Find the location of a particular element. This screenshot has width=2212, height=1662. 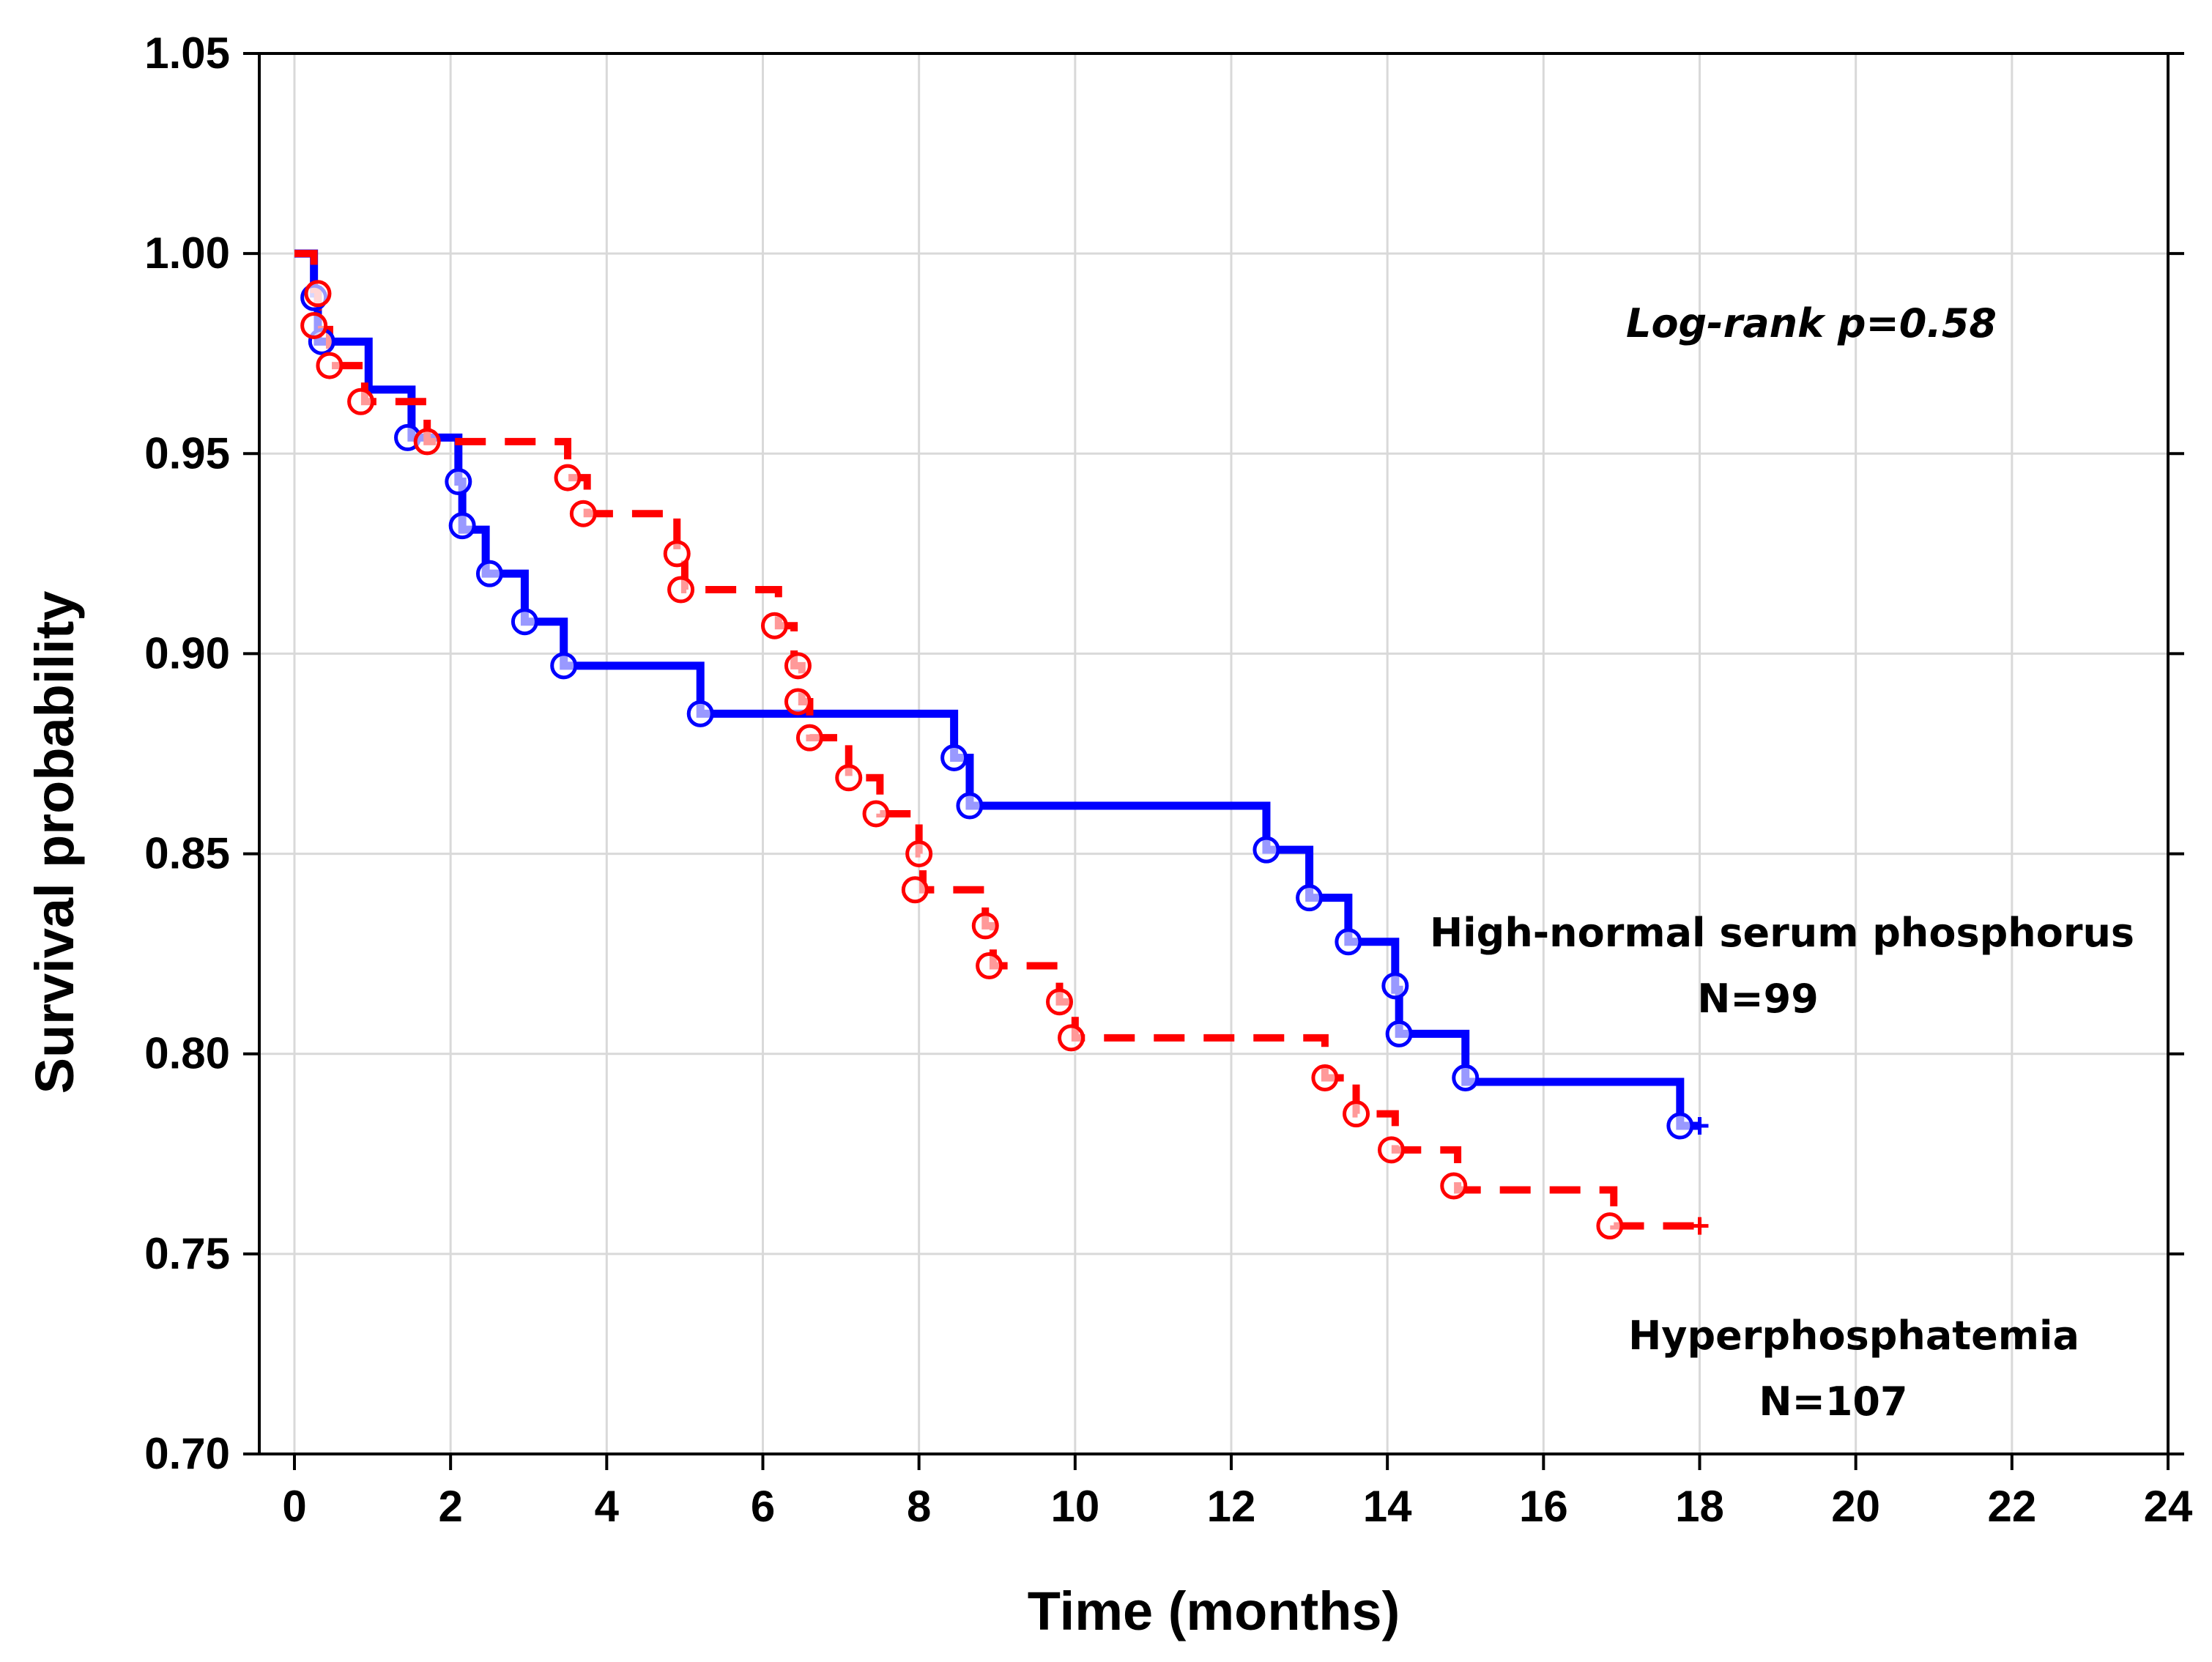

legend-label-hyperphosphatemia: Hyperphosphatemia is located at coordinates (1853, 1336).